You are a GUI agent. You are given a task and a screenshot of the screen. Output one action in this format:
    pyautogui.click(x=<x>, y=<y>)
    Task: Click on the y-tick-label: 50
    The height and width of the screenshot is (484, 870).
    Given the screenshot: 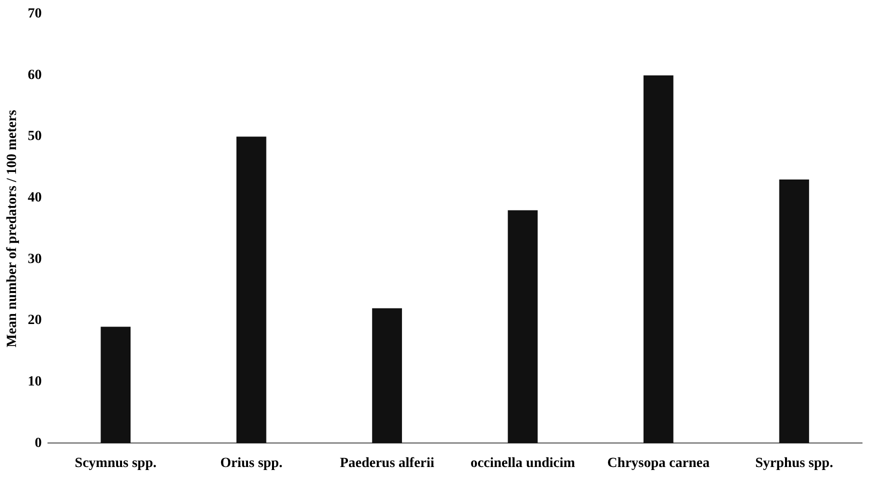 What is the action you would take?
    pyautogui.click(x=35, y=136)
    